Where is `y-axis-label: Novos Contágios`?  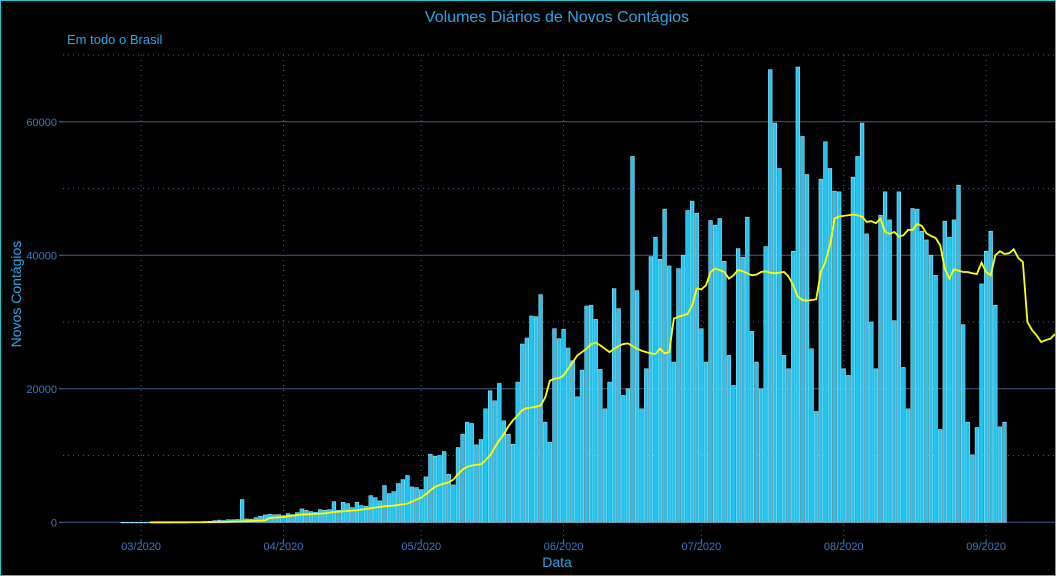
y-axis-label: Novos Contágios is located at coordinates (16, 294).